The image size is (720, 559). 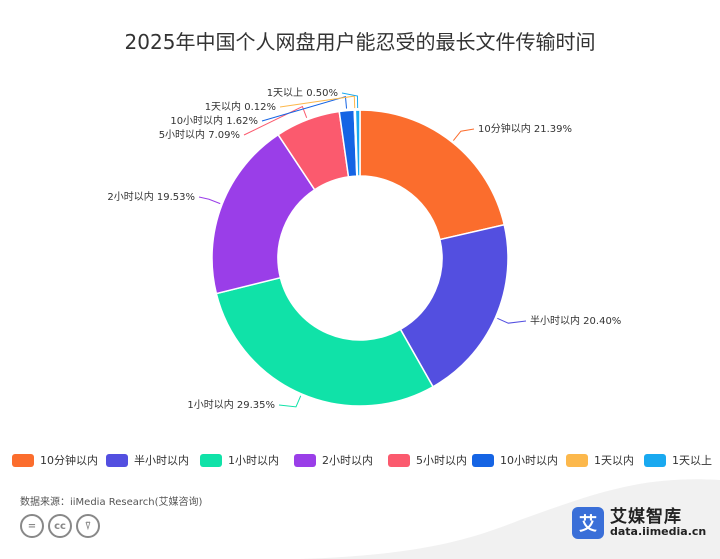 I want to click on slice-label-3: 1小时以内 29.35%, so click(x=231, y=404).